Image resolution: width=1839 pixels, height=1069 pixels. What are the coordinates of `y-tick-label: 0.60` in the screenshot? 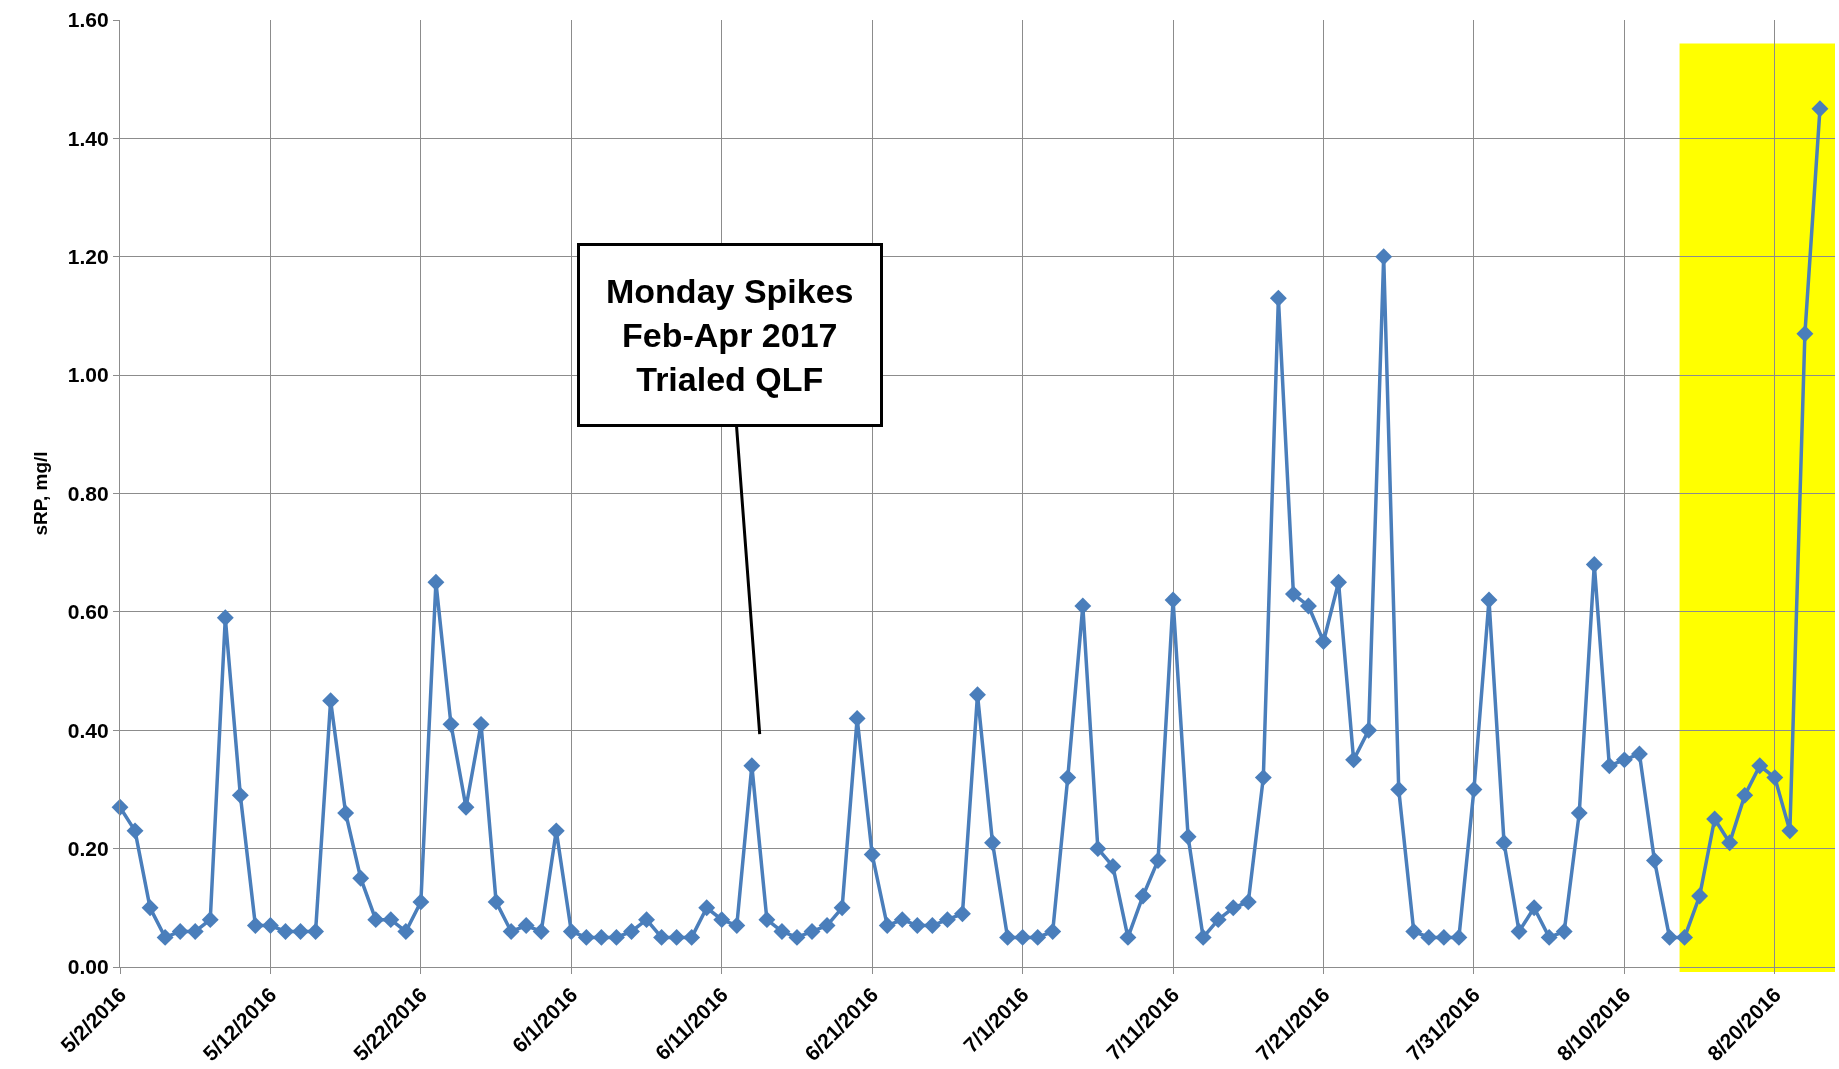 It's located at (88, 612).